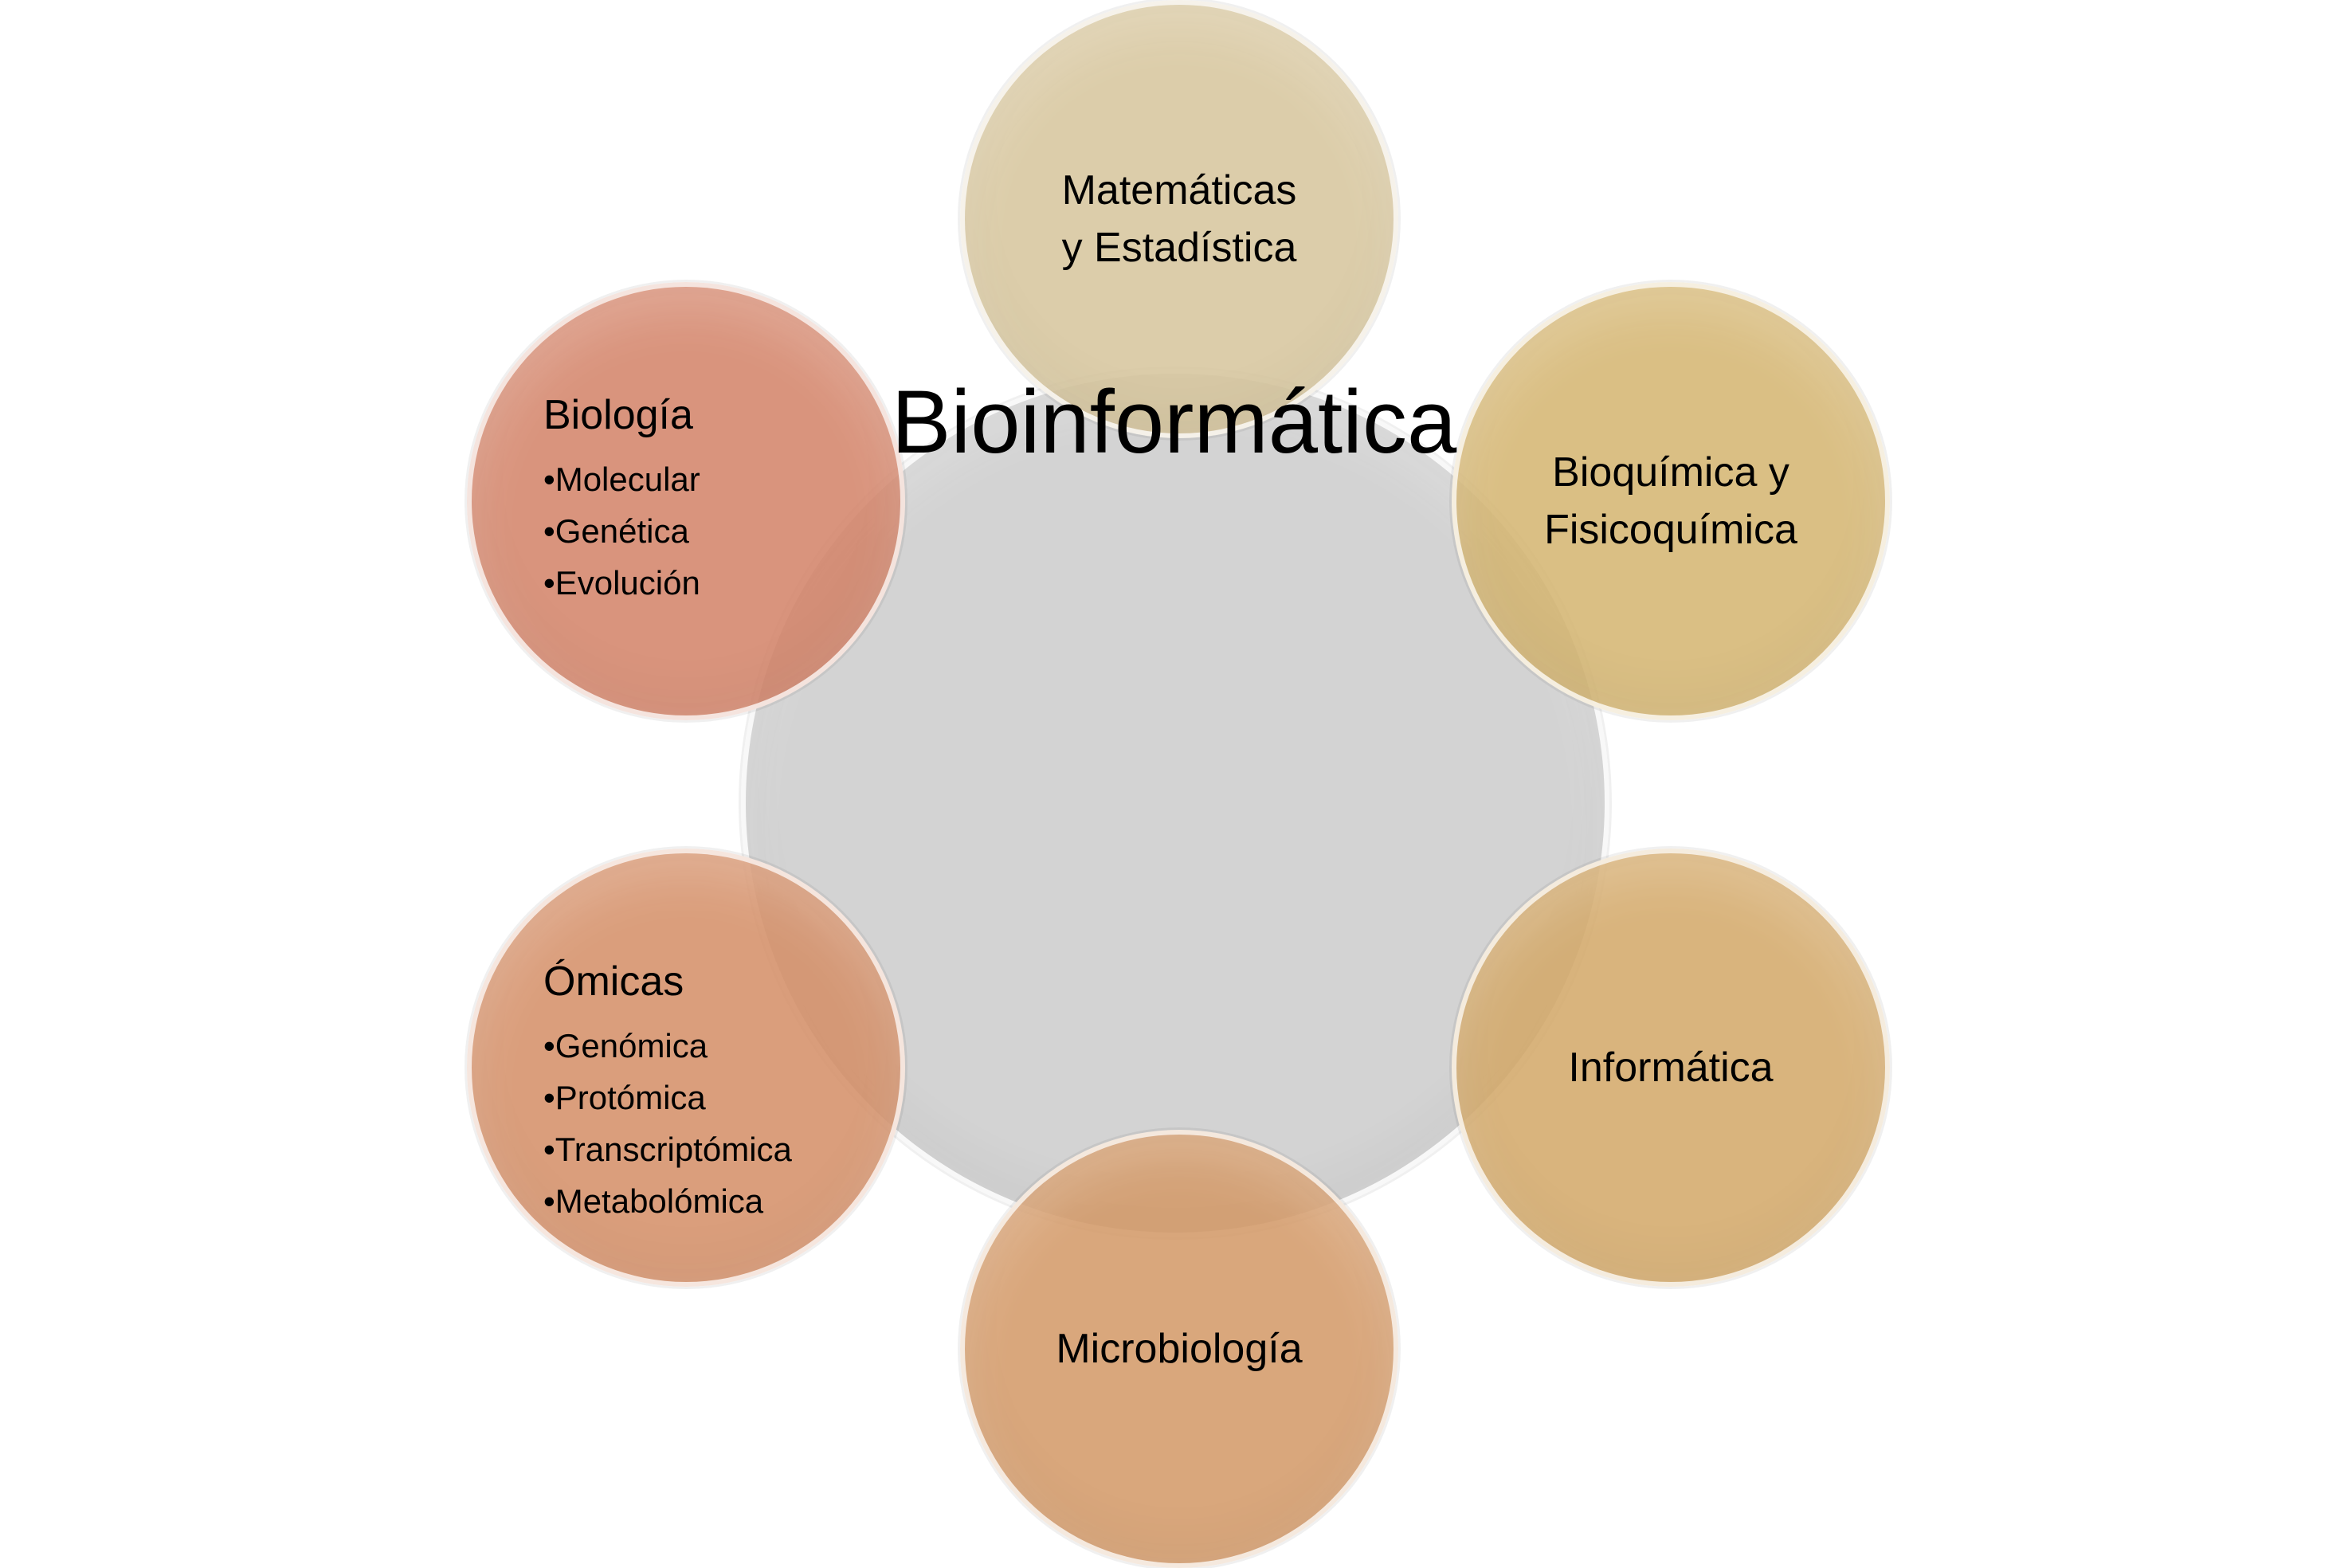 The image size is (2348, 1568). Describe the element at coordinates (625, 1045) in the screenshot. I see `list-item: •Genómica` at that location.